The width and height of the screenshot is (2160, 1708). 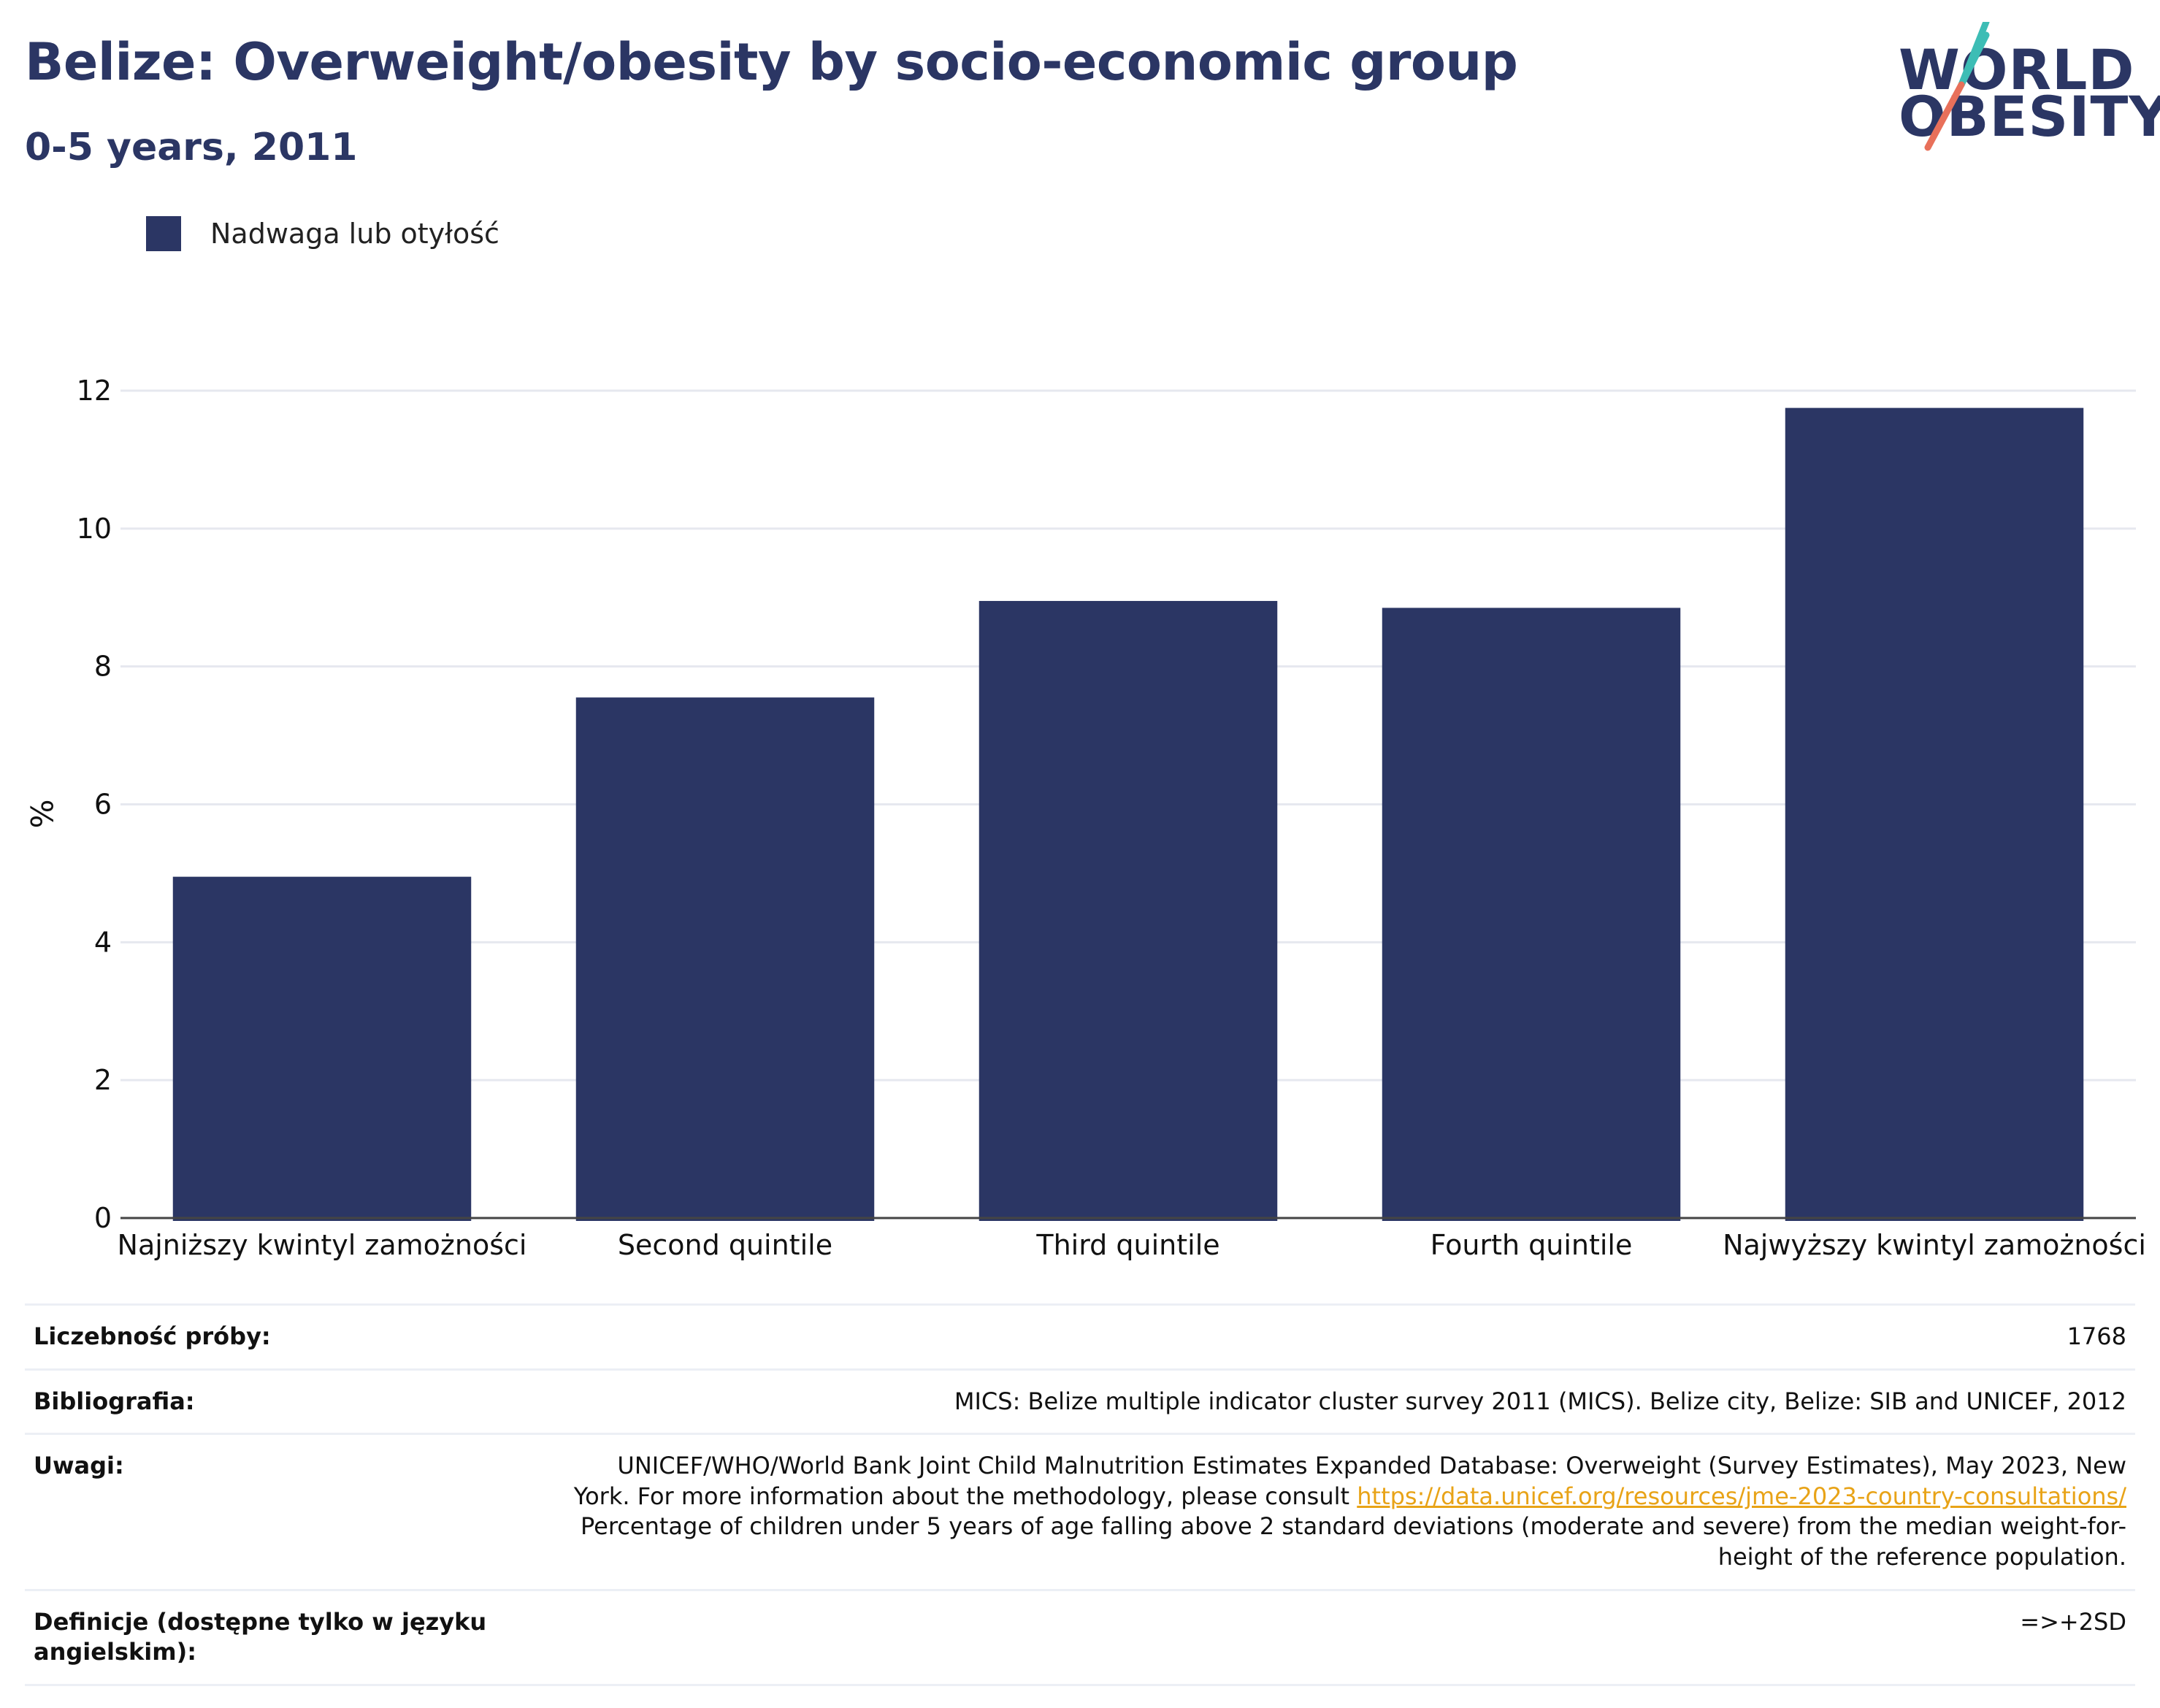 I want to click on sample-label: Liczebność próby:, so click(x=289, y=1336).